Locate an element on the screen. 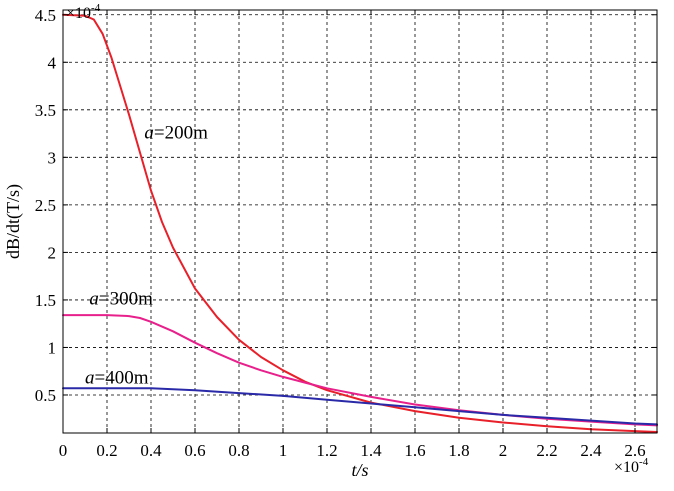  x-tick-label: 0.8 is located at coordinates (238, 450).